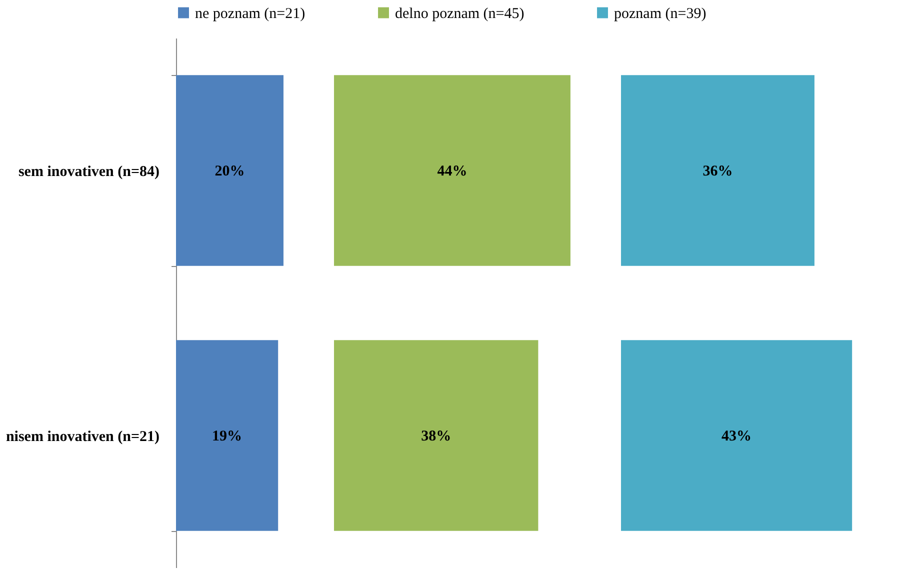 This screenshot has height=587, width=910. Describe the element at coordinates (737, 436) in the screenshot. I see `data-label: 43%` at that location.